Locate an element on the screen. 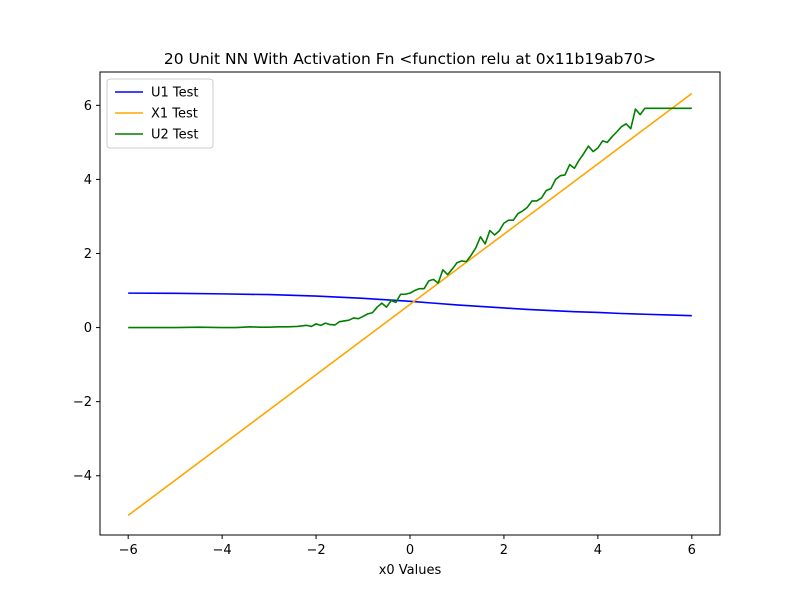  legend: U1 Test X1 Test U2 Test is located at coordinates (160, 113).